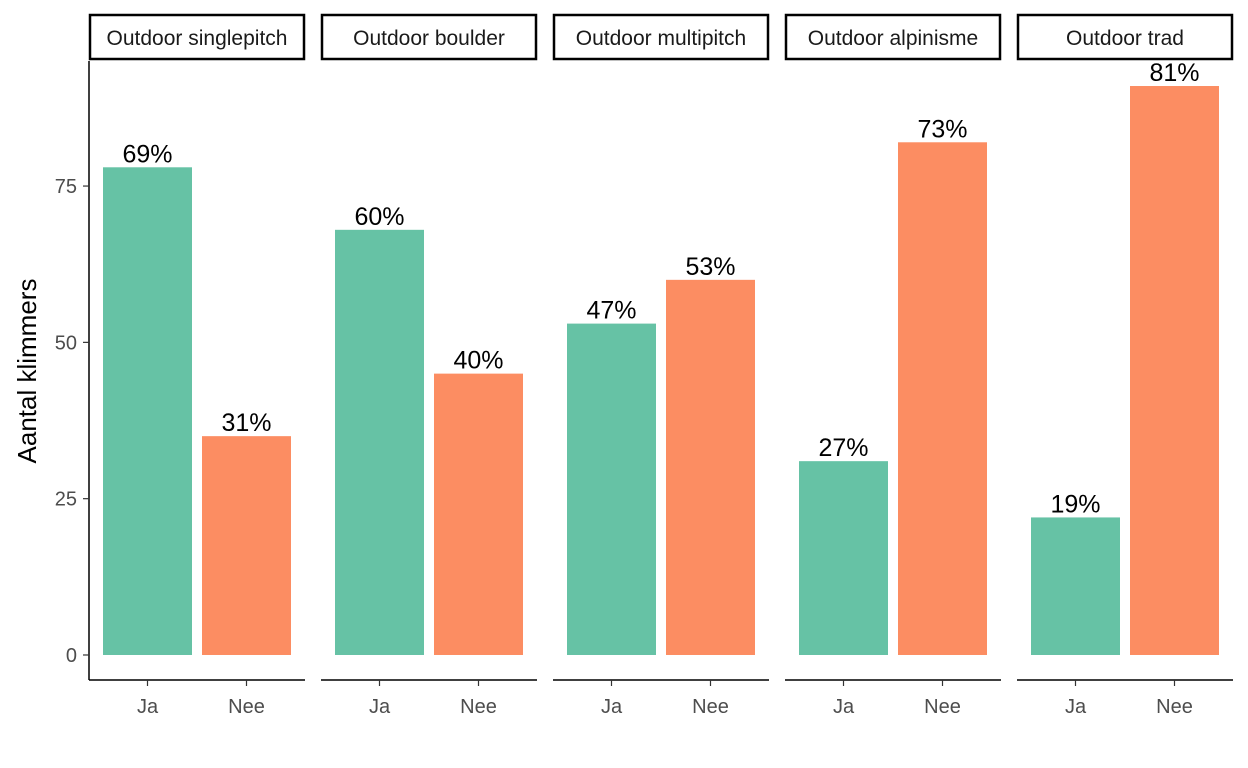 This screenshot has height=768, width=1248. Describe the element at coordinates (942, 129) in the screenshot. I see `bar-value-label: 73%` at that location.